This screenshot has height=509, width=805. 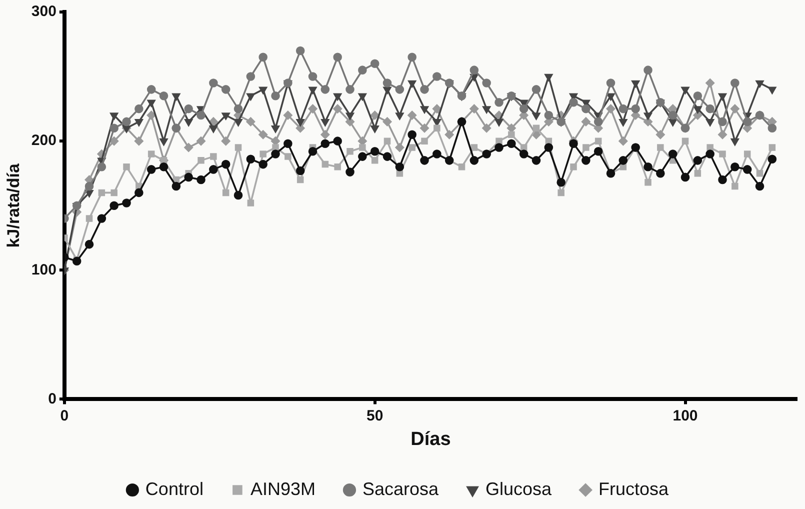 What do you see at coordinates (13, 205) in the screenshot?
I see `y-axis-title: kJ/rata/día` at bounding box center [13, 205].